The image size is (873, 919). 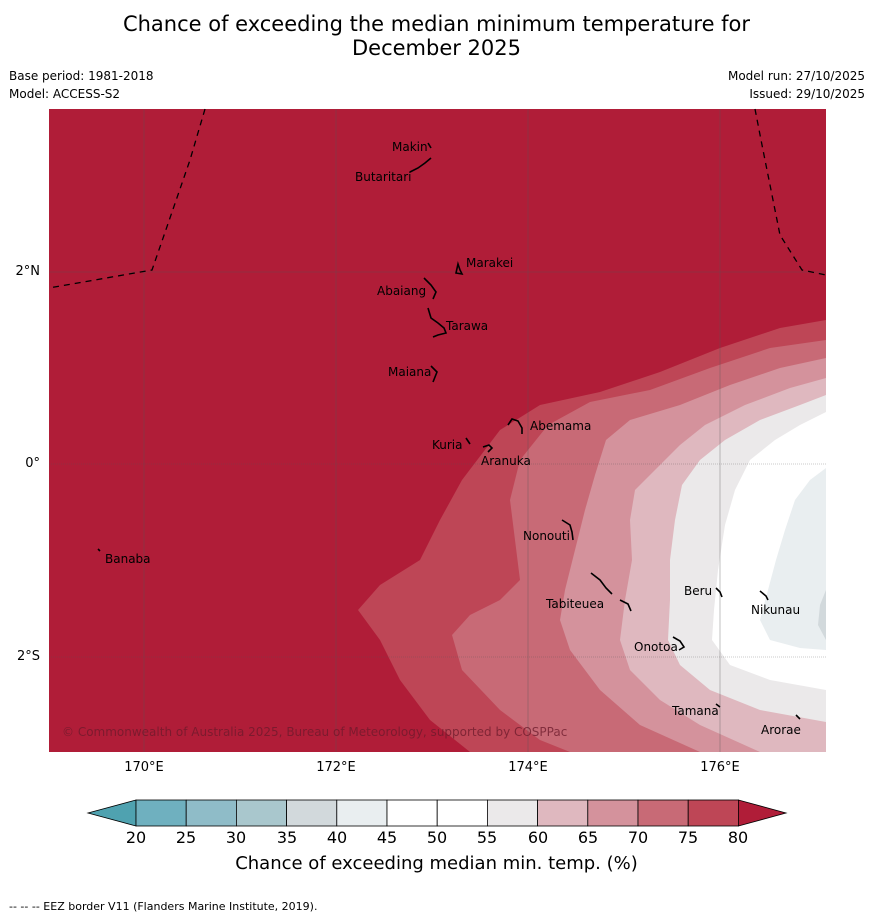 What do you see at coordinates (459, 268) in the screenshot?
I see `island-marakei` at bounding box center [459, 268].